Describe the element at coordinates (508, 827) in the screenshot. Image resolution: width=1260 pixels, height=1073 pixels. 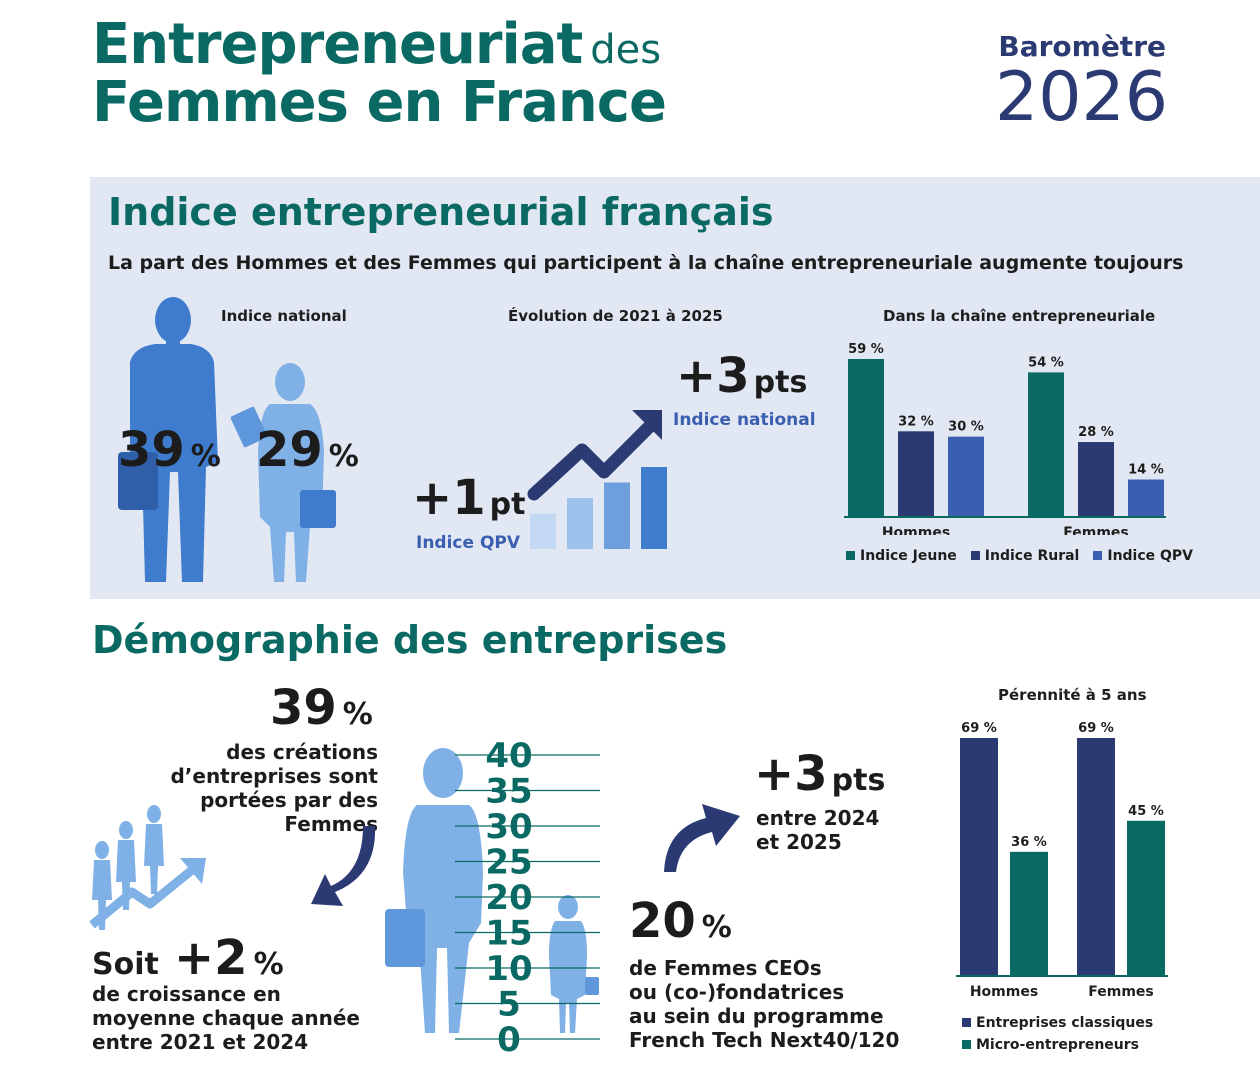
I see `scale-tick-label: 30` at that location.